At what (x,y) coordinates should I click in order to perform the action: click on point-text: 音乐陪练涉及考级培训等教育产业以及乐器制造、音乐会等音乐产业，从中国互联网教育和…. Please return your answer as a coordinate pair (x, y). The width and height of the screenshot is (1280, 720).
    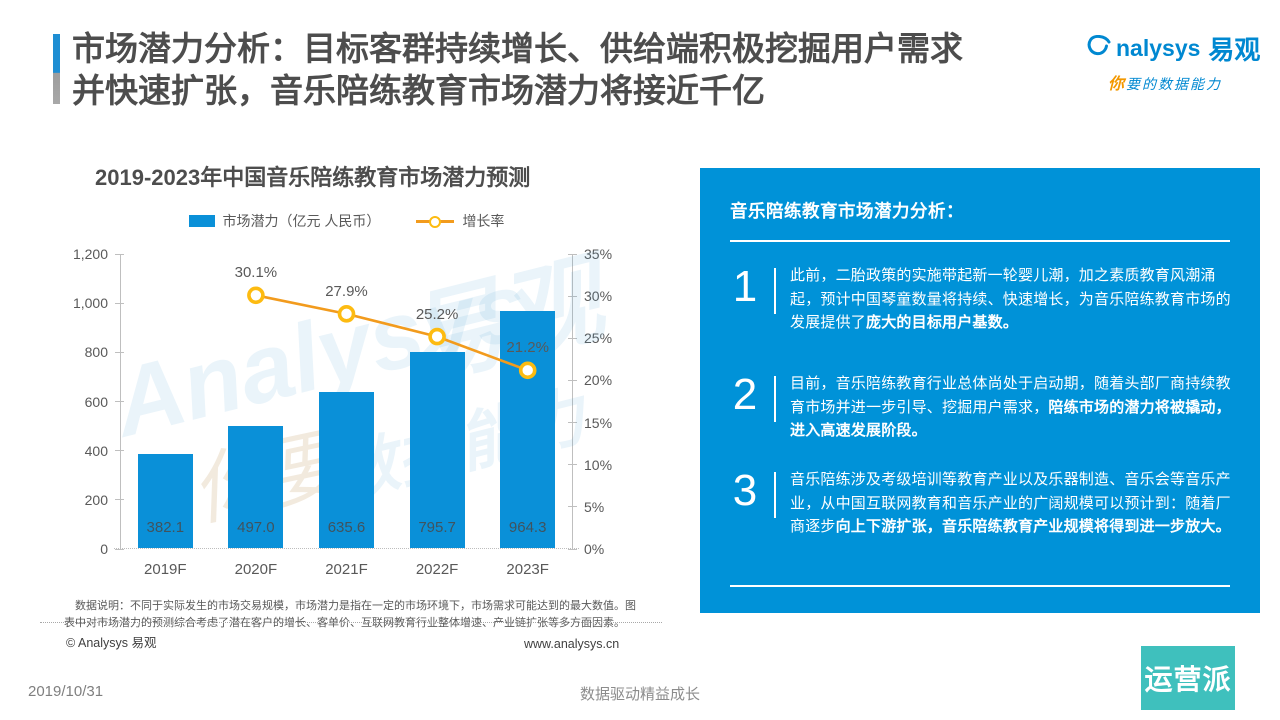
    Looking at the image, I should click on (1013, 503).